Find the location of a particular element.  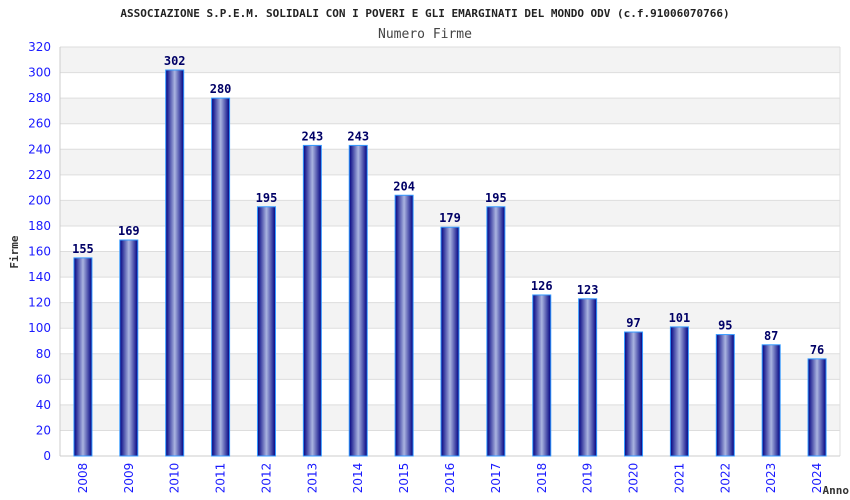

x-tick-label: 2009 is located at coordinates (129, 478).